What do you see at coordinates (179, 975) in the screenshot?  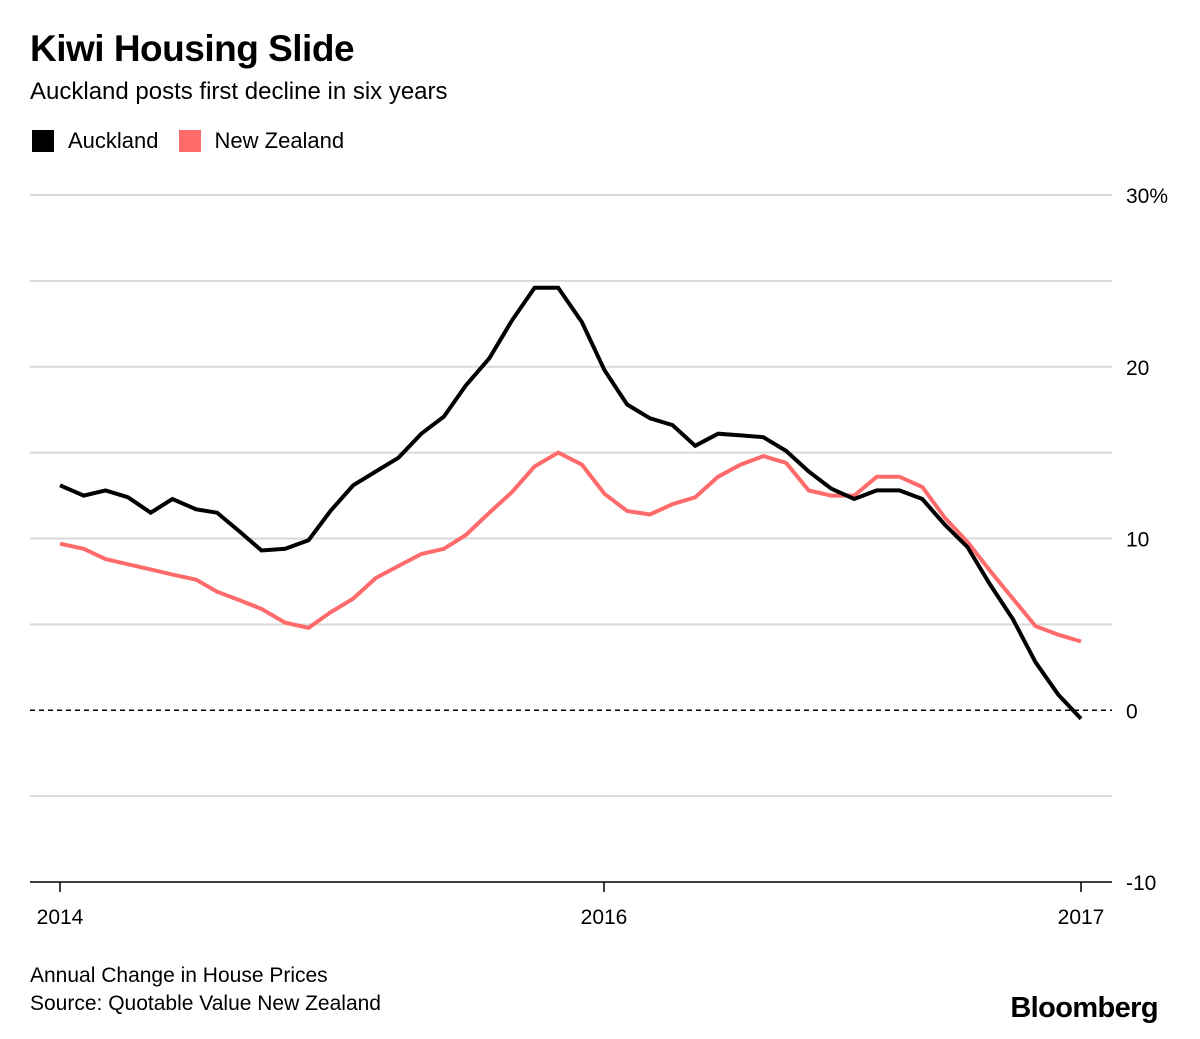 I see `footer-note: Annual Change in House Prices` at bounding box center [179, 975].